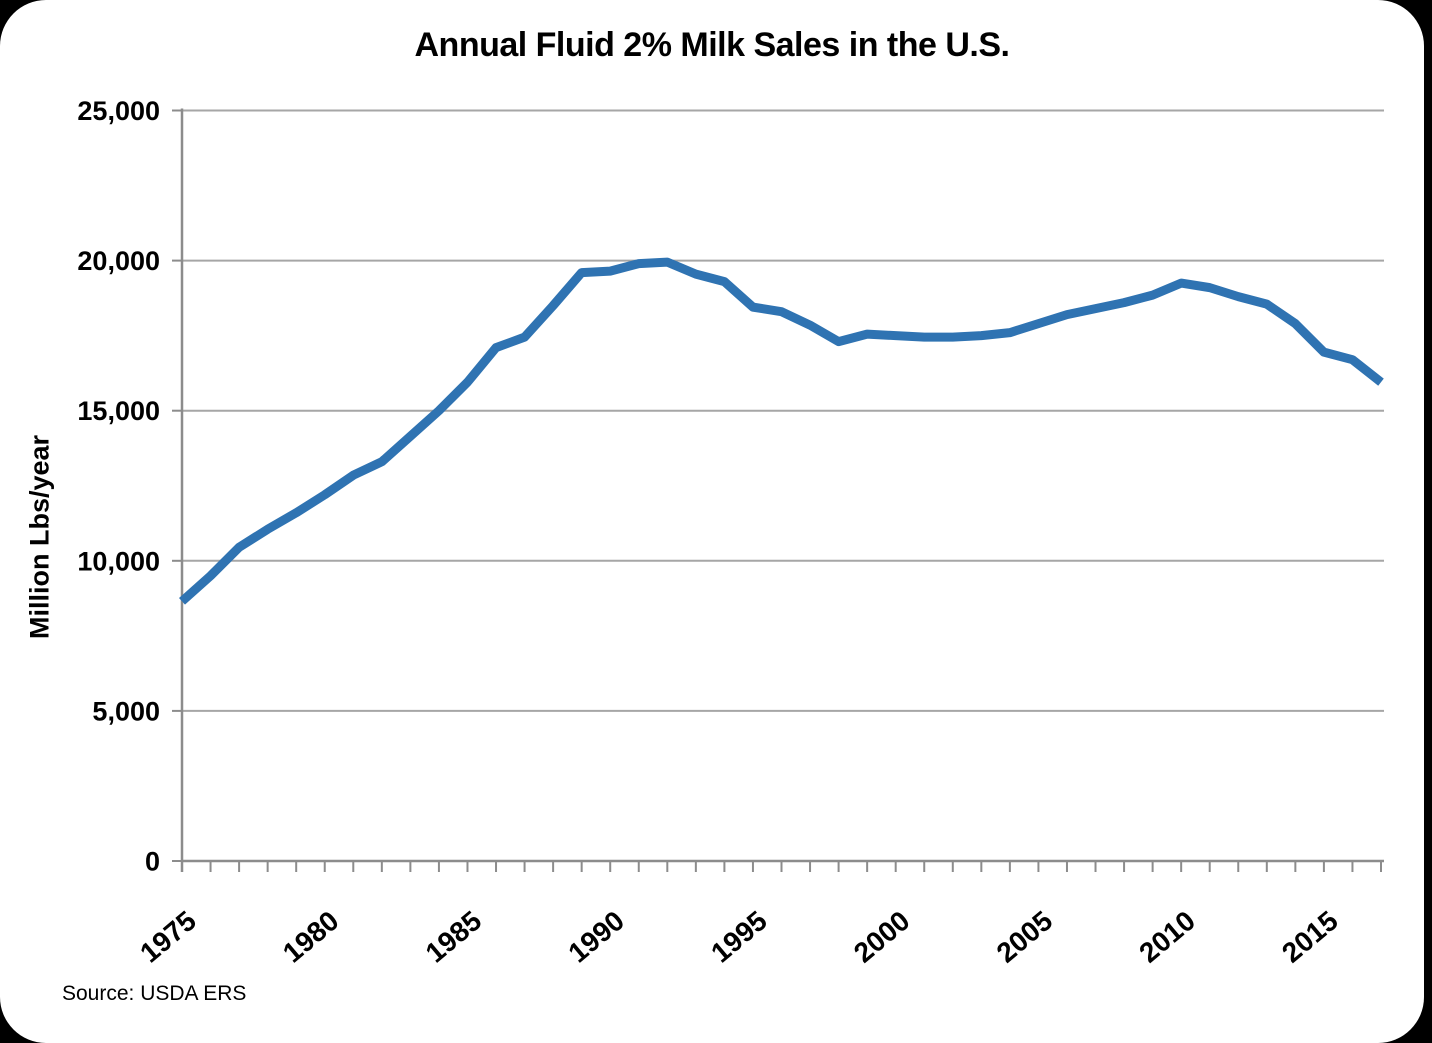  I want to click on x-tick-label: 2000, so click(882, 937).